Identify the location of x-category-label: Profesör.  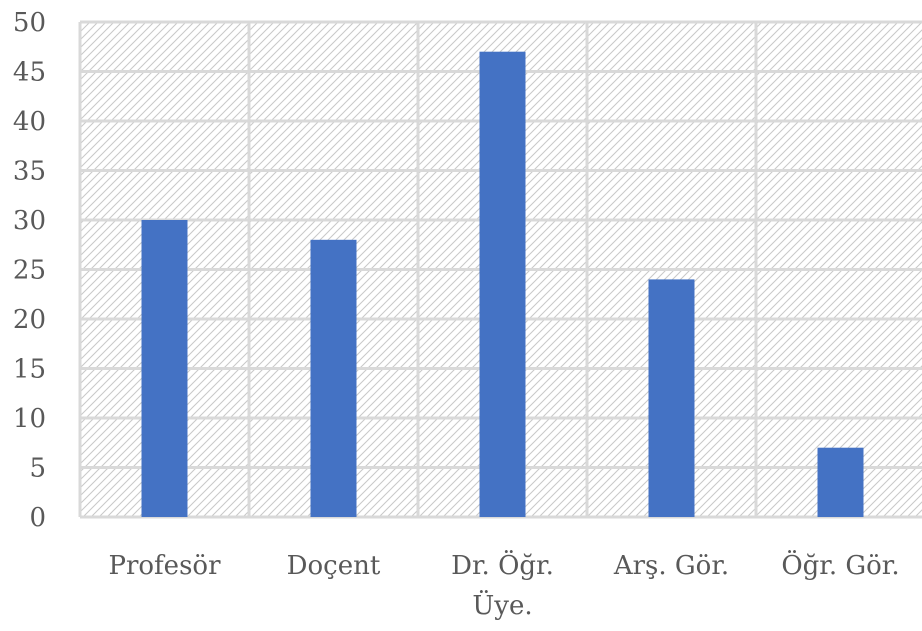
(164, 566).